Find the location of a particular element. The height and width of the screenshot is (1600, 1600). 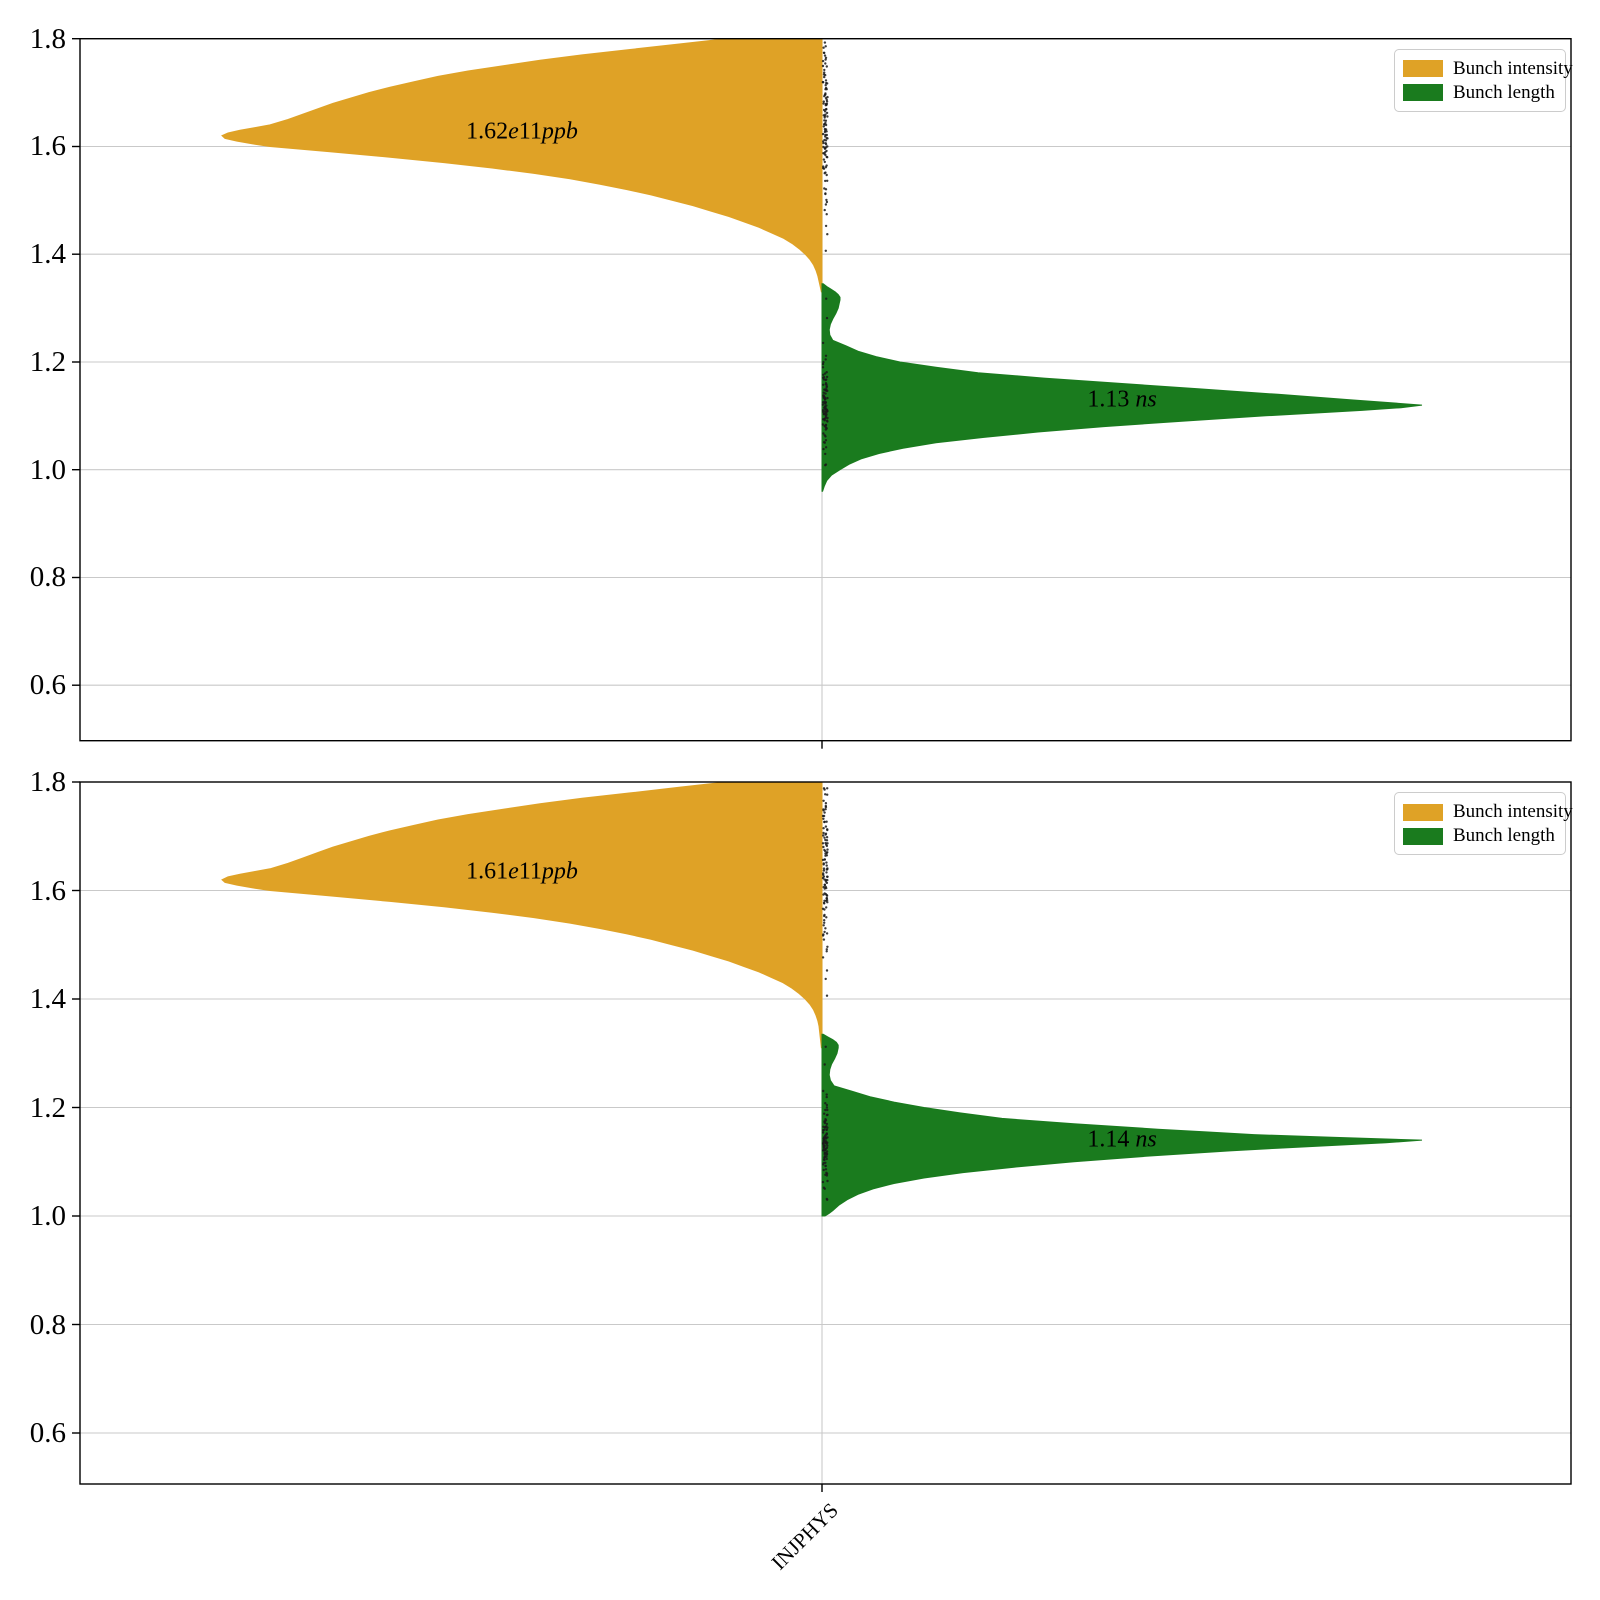

annotation-bunch-intensity-top: 1.62e11ppb is located at coordinates (522, 131).